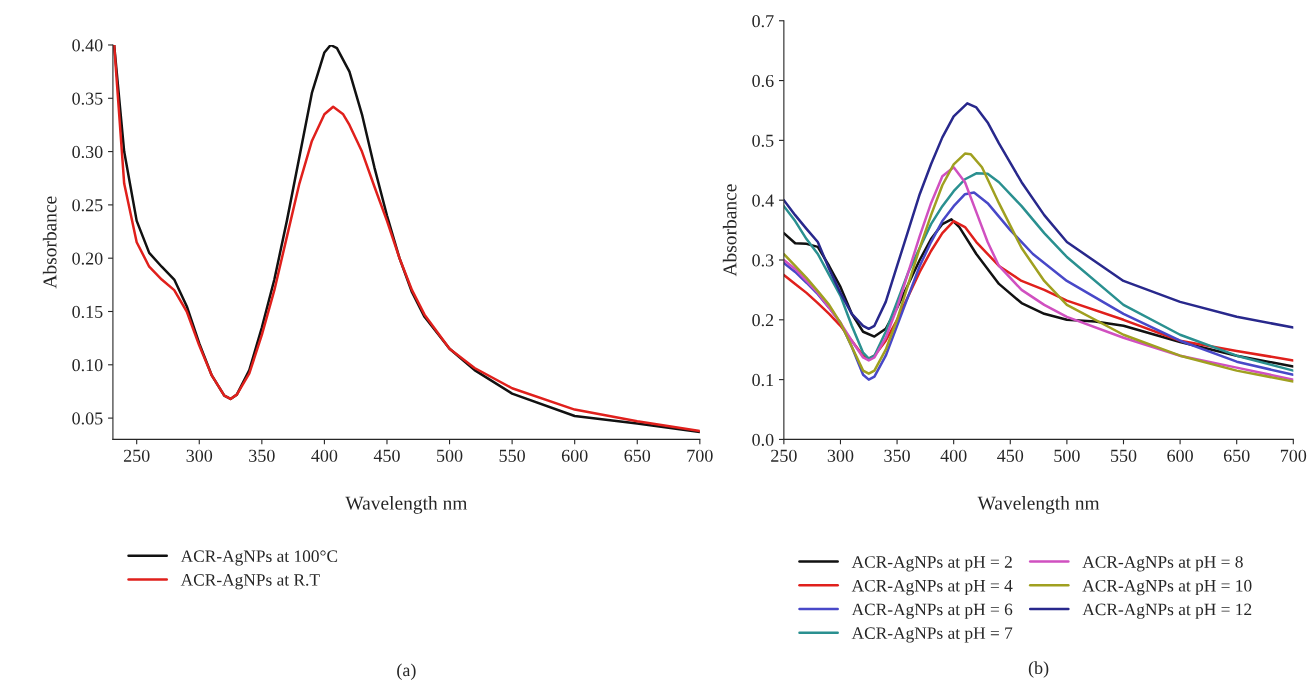  Describe the element at coordinates (763, 140) in the screenshot. I see `y-tick-label: 0.5` at that location.